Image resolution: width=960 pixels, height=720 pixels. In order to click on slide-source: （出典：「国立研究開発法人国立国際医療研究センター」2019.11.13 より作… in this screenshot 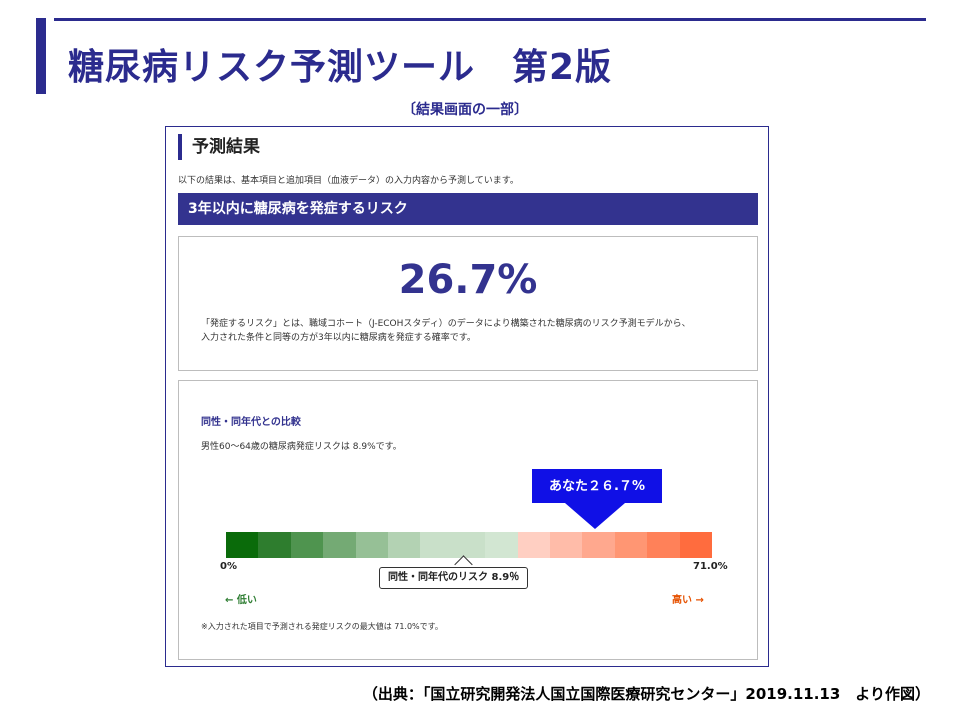, I will do `click(646, 694)`.